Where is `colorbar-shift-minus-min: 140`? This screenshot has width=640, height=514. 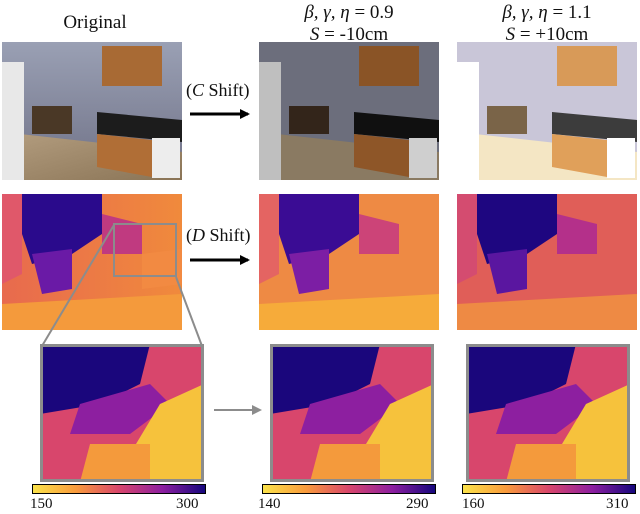
colorbar-shift-minus-min: 140 is located at coordinates (269, 504).